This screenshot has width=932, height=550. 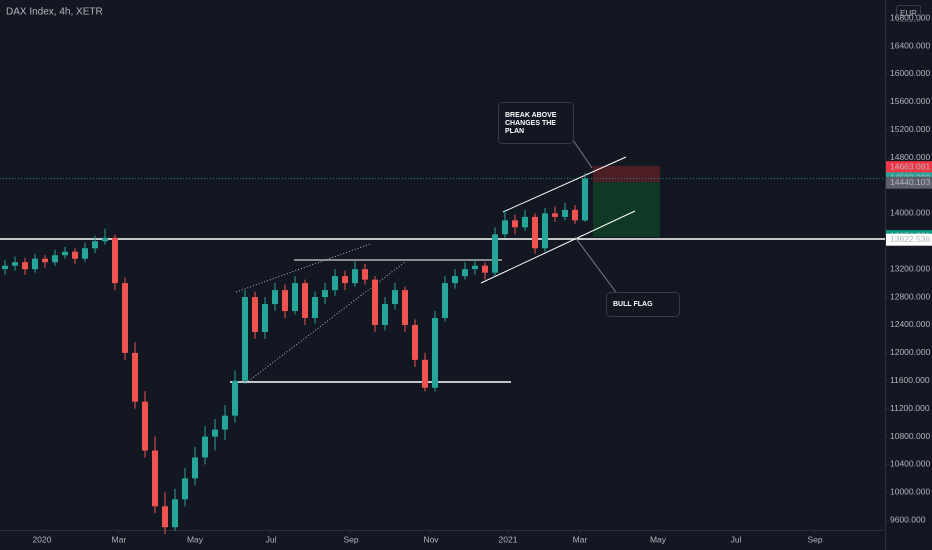 I want to click on x-tick-label: 2020, so click(x=42, y=539).